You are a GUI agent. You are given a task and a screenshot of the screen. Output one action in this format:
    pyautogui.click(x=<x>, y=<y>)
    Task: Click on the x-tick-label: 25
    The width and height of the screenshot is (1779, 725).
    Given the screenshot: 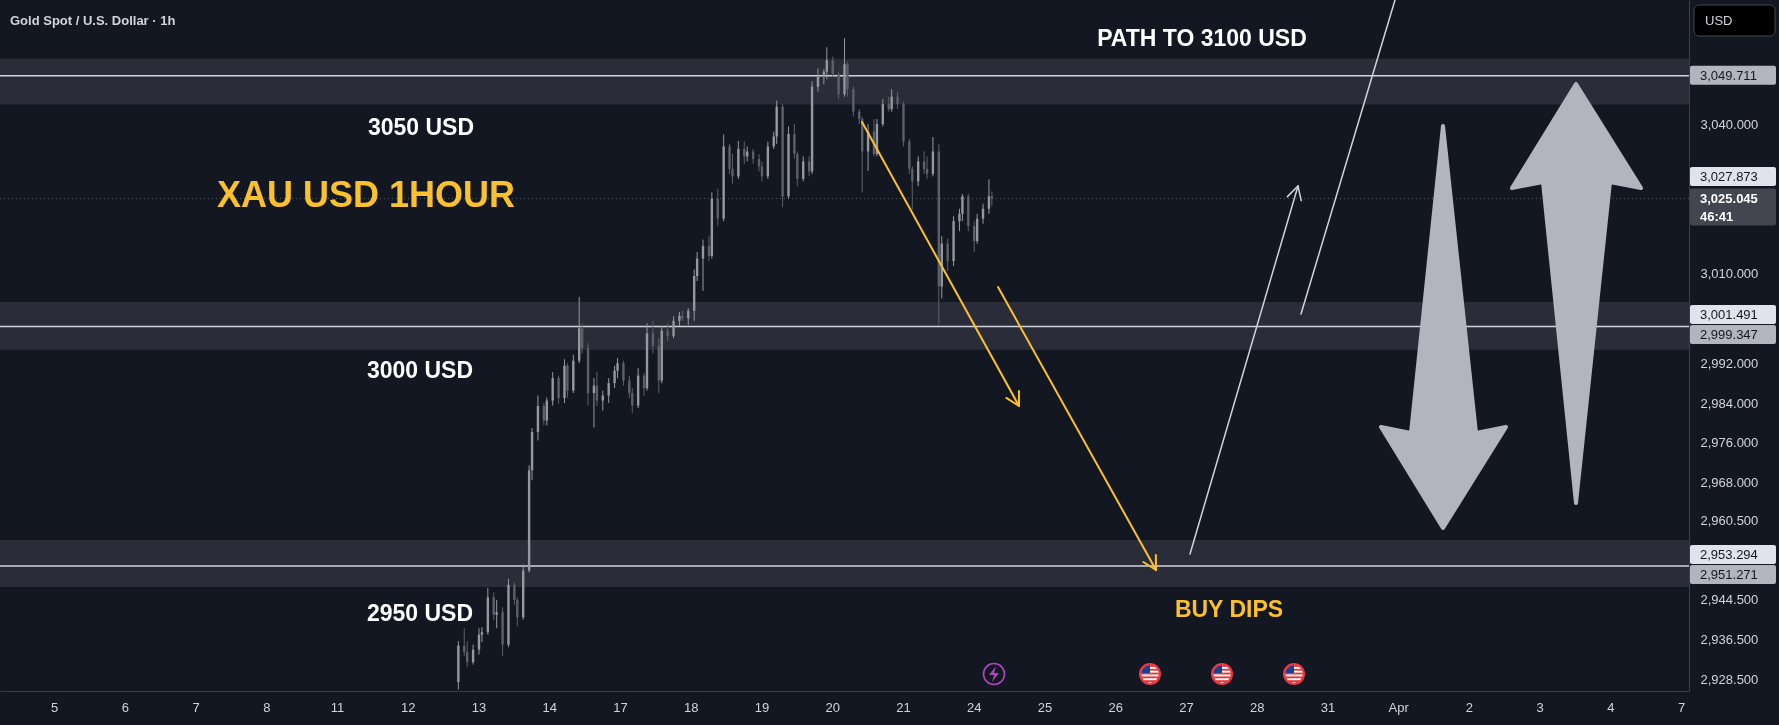 What is the action you would take?
    pyautogui.click(x=1045, y=707)
    